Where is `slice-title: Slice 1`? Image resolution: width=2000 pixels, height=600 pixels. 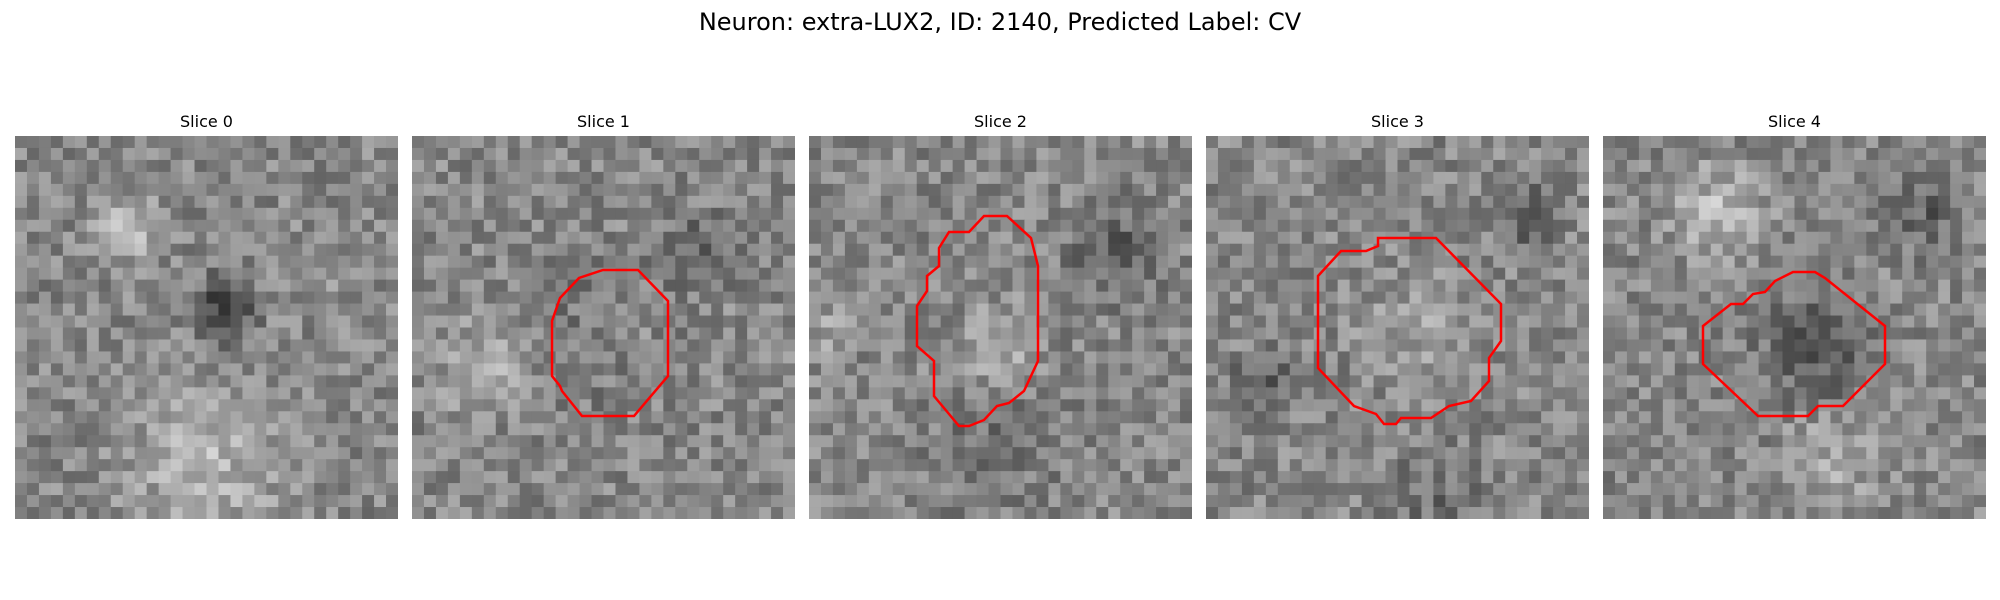
slice-title: Slice 1 is located at coordinates (603, 121).